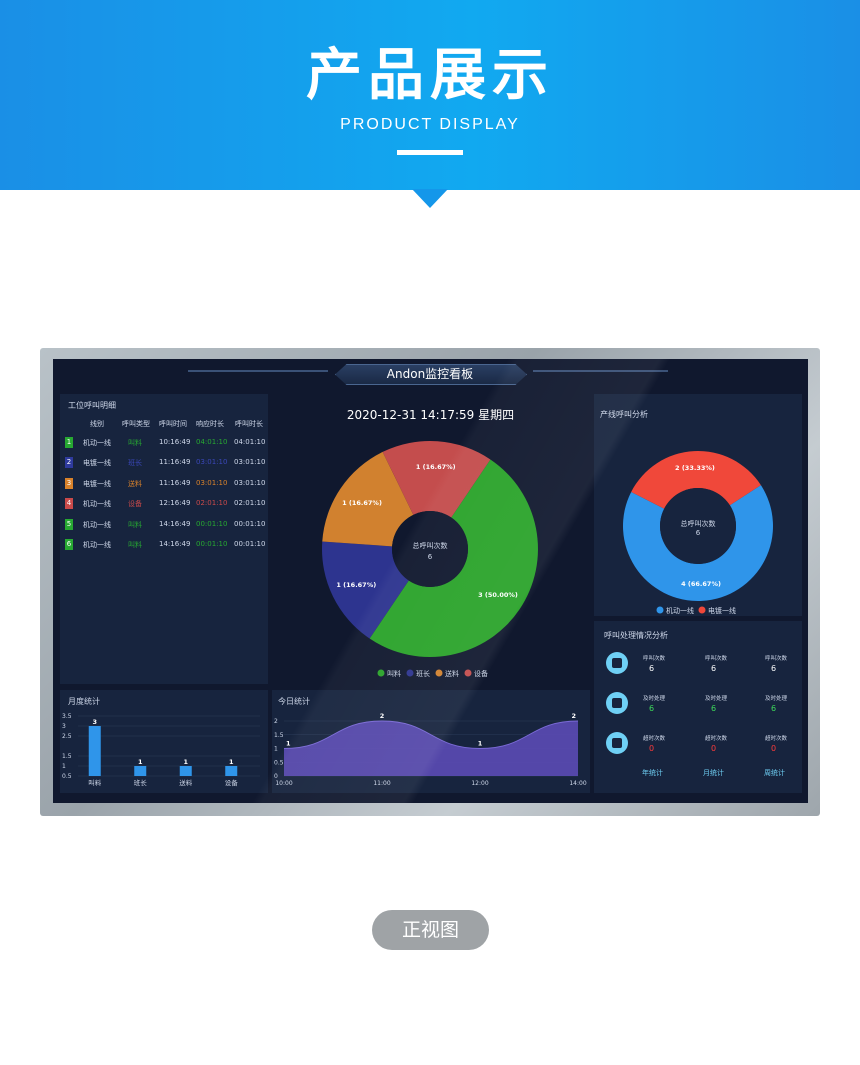 This screenshot has width=860, height=1065. What do you see at coordinates (479, 783) in the screenshot?
I see `area-x-label: 12:00` at bounding box center [479, 783].